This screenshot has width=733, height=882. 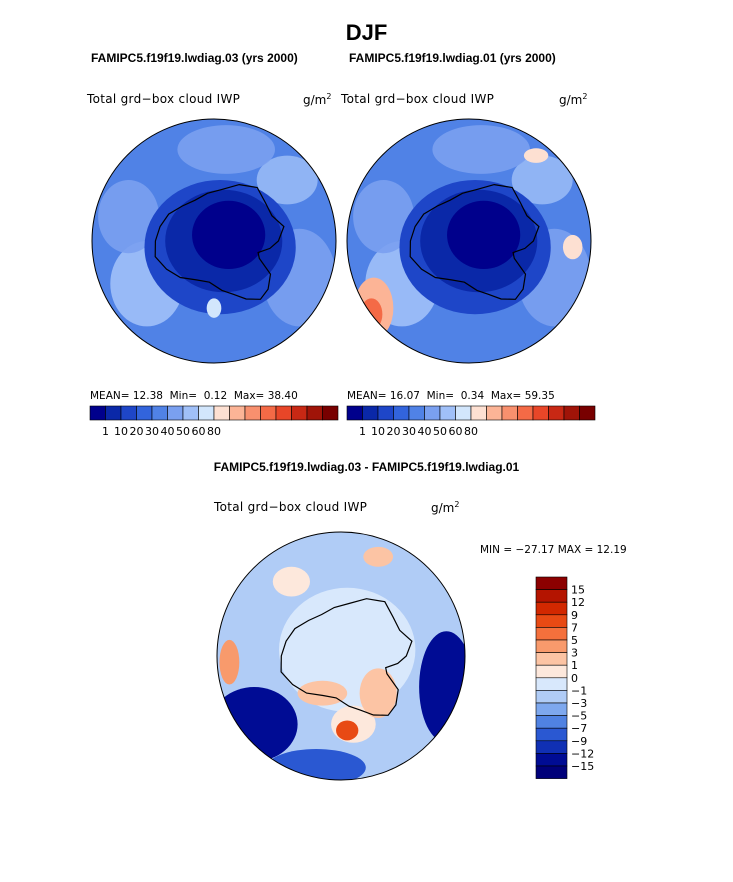 I want to click on panel2-coastline, so click(x=474, y=241).